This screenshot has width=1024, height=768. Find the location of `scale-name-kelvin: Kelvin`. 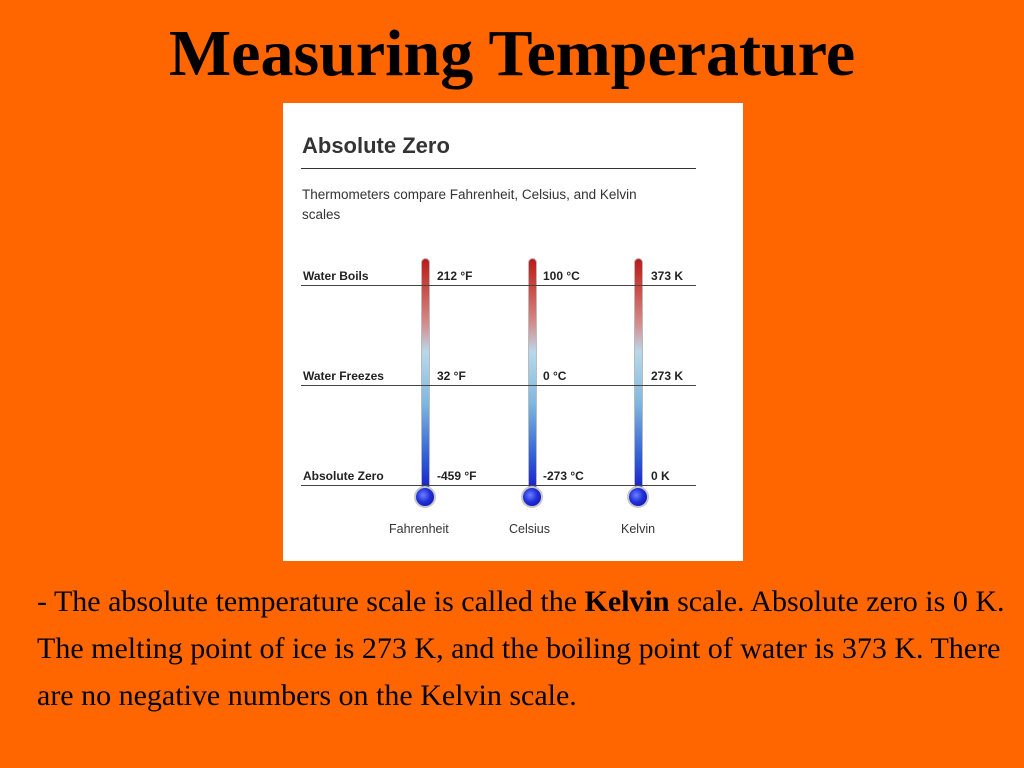

scale-name-kelvin: Kelvin is located at coordinates (638, 529).